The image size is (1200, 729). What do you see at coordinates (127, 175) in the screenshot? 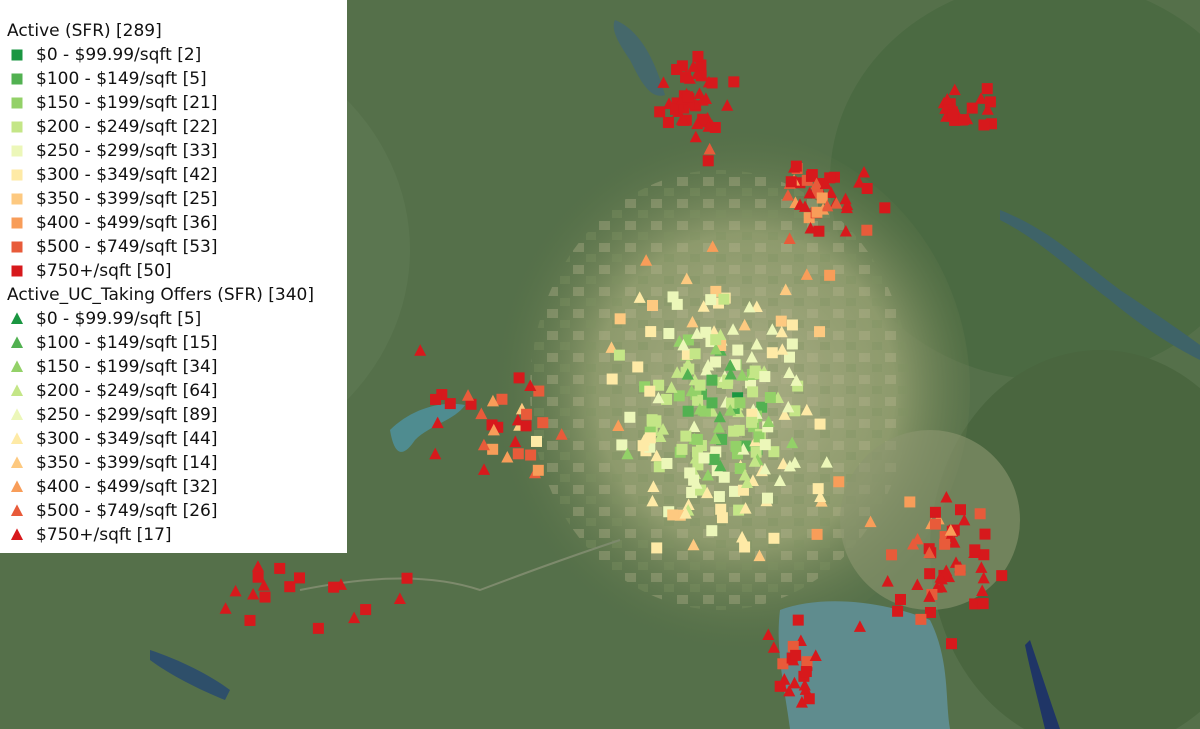
I see `legend-label: $300 - $349/sqft [42]` at bounding box center [127, 175].